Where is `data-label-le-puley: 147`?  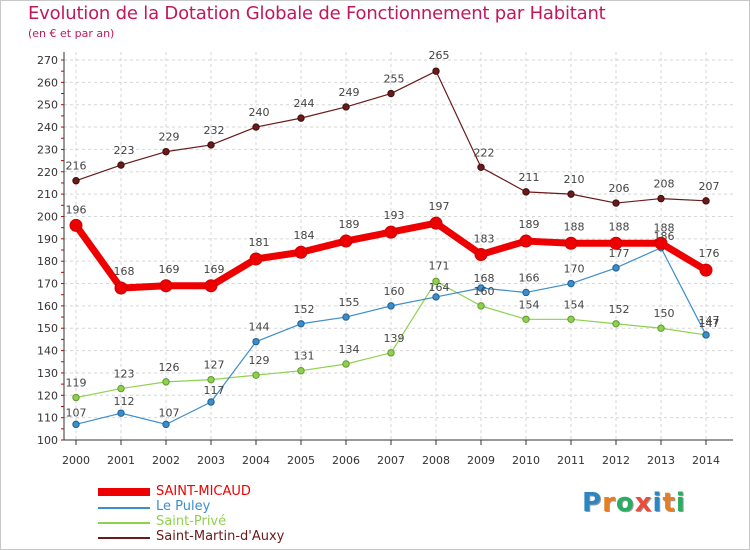
data-label-le-puley: 147 is located at coordinates (709, 323).